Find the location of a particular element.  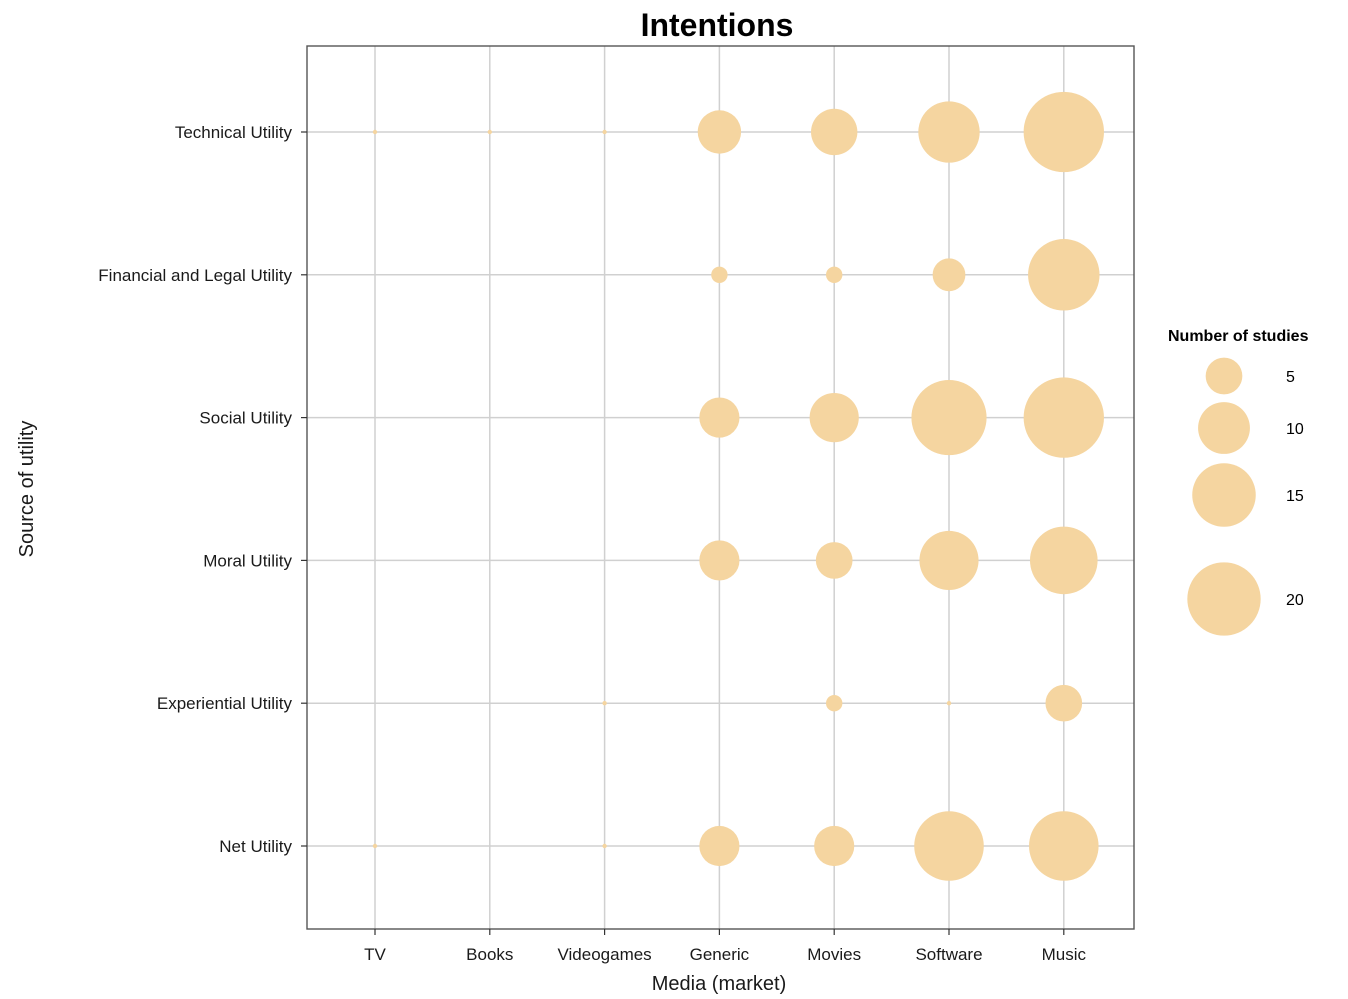

legend-label: 20 is located at coordinates (1295, 600).